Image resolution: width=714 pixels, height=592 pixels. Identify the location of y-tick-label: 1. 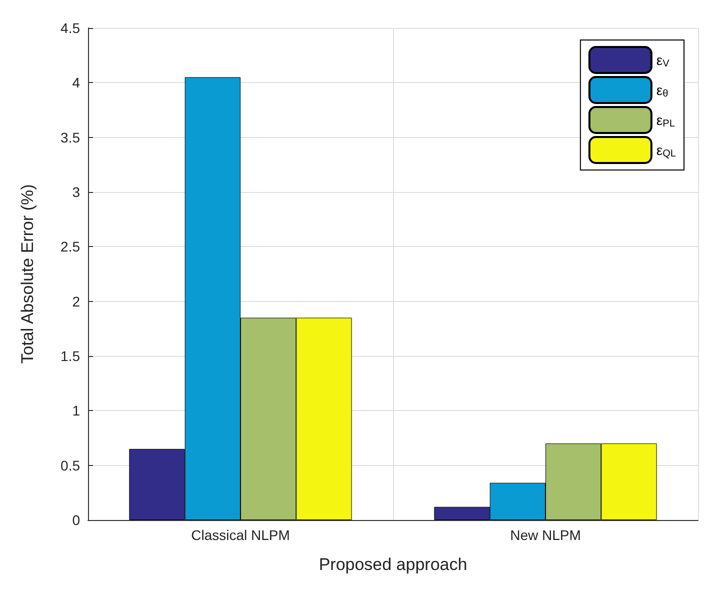
(76, 410).